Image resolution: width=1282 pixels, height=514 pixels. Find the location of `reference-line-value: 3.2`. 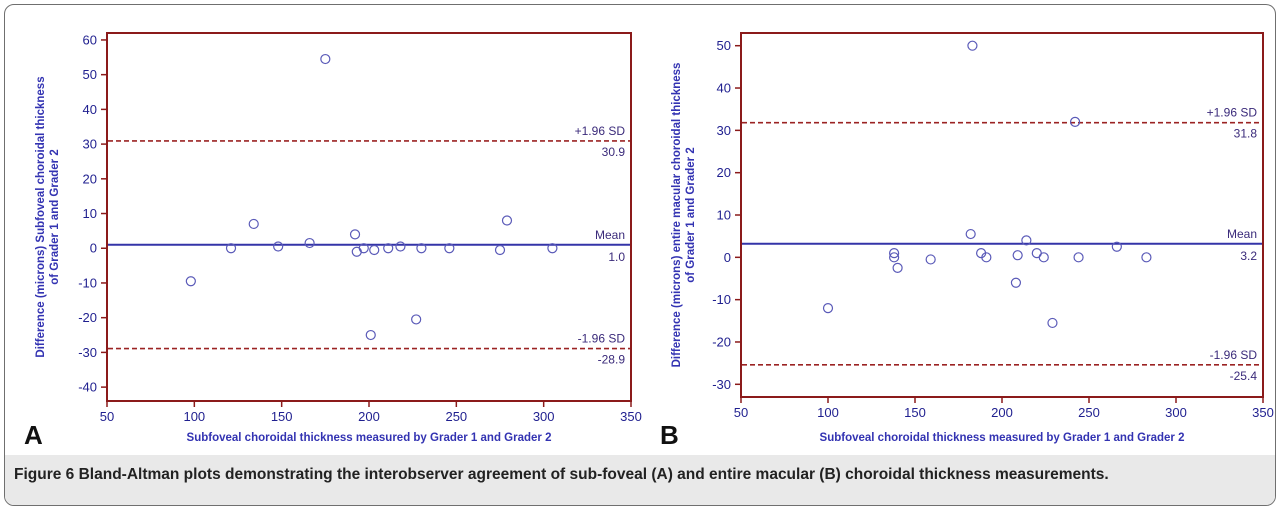

reference-line-value: 3.2 is located at coordinates (1248, 256).